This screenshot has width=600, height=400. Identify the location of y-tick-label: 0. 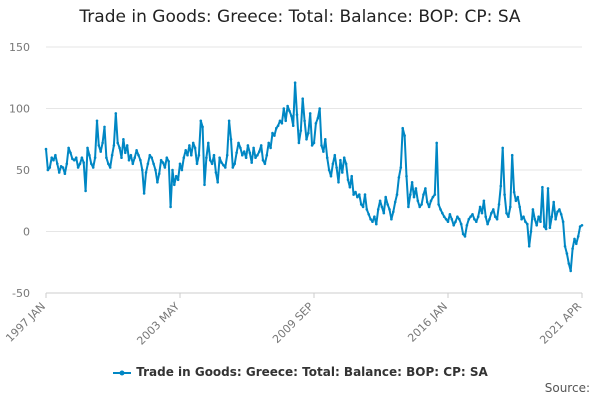
(26, 232).